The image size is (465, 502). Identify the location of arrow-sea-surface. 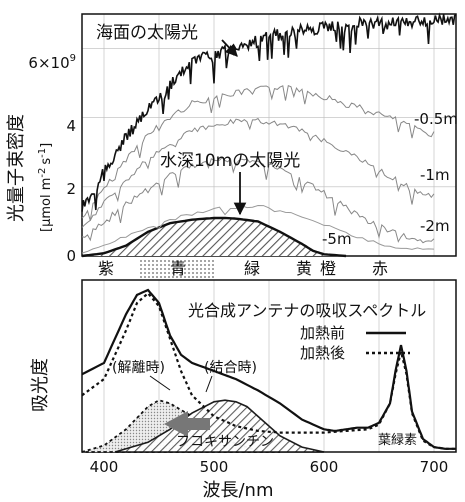
(229, 48).